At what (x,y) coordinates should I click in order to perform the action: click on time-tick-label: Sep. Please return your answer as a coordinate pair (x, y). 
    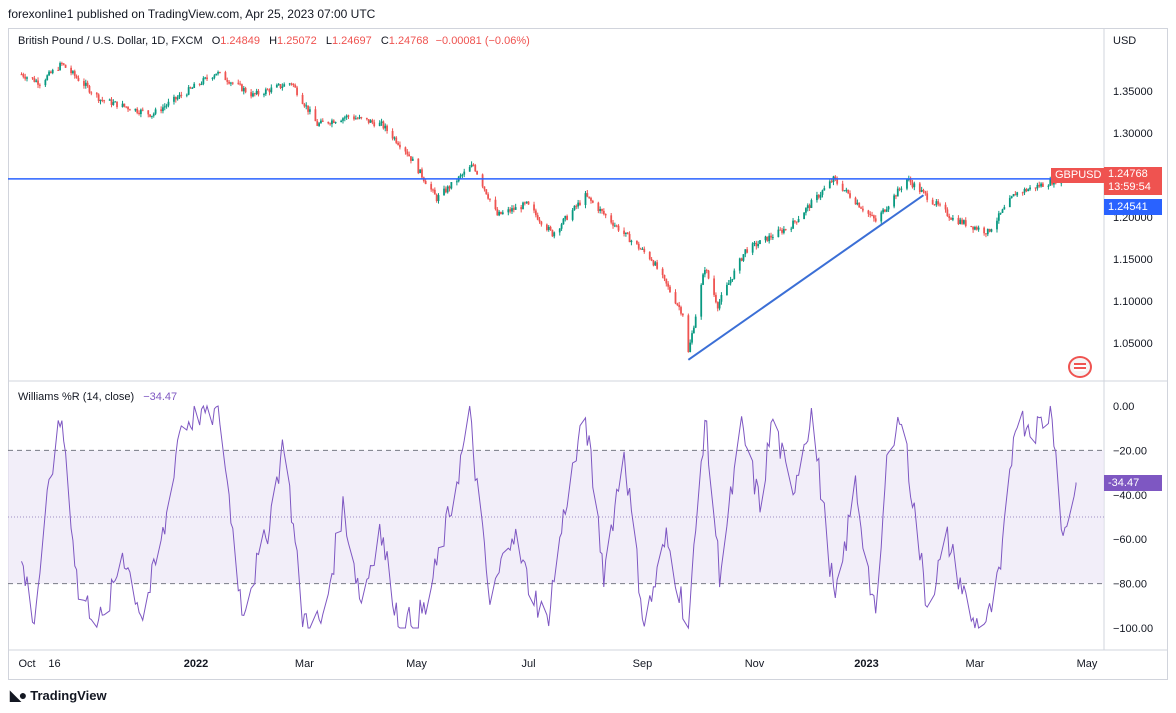
    Looking at the image, I should click on (643, 664).